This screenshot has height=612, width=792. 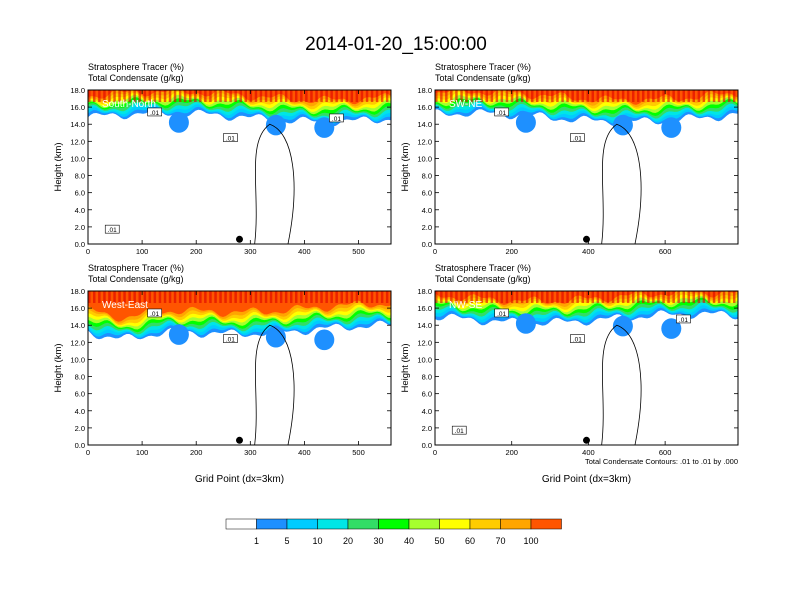 What do you see at coordinates (358, 452) in the screenshot?
I see `x-tick-label: 500` at bounding box center [358, 452].